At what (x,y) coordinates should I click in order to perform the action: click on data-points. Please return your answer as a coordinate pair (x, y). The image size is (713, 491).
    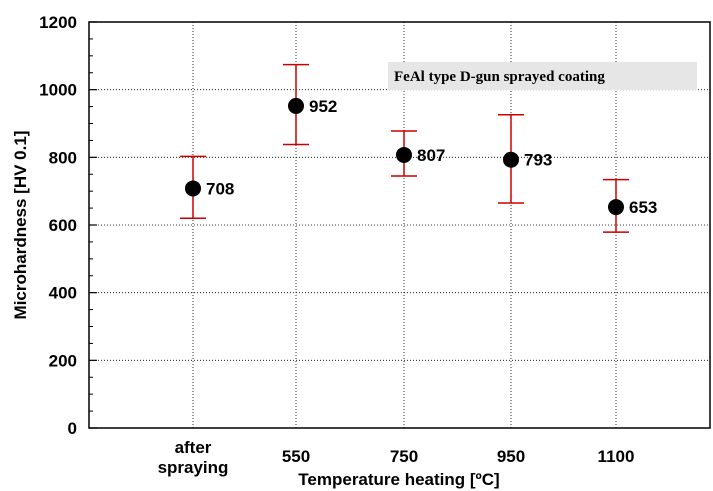
    Looking at the image, I should click on (404, 156).